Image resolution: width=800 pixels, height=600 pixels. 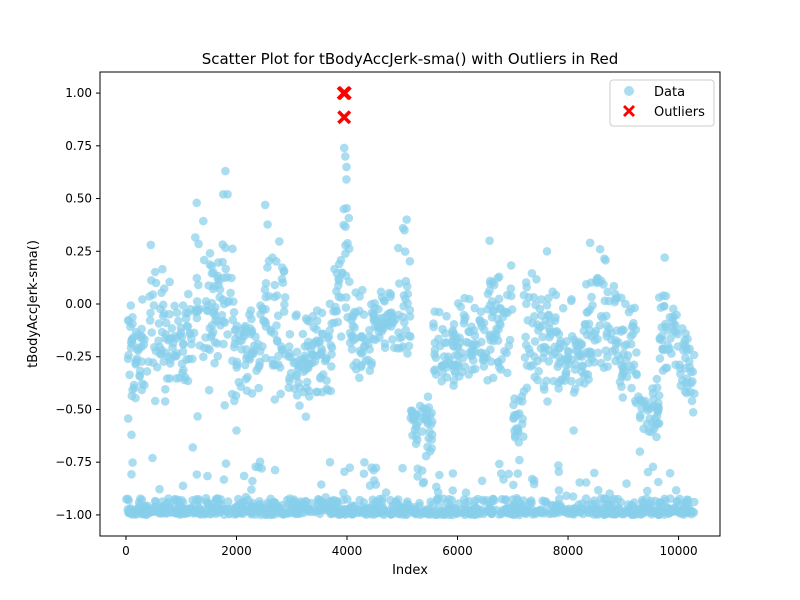 What do you see at coordinates (126, 551) in the screenshot?
I see `x-tick-label: 0` at bounding box center [126, 551].